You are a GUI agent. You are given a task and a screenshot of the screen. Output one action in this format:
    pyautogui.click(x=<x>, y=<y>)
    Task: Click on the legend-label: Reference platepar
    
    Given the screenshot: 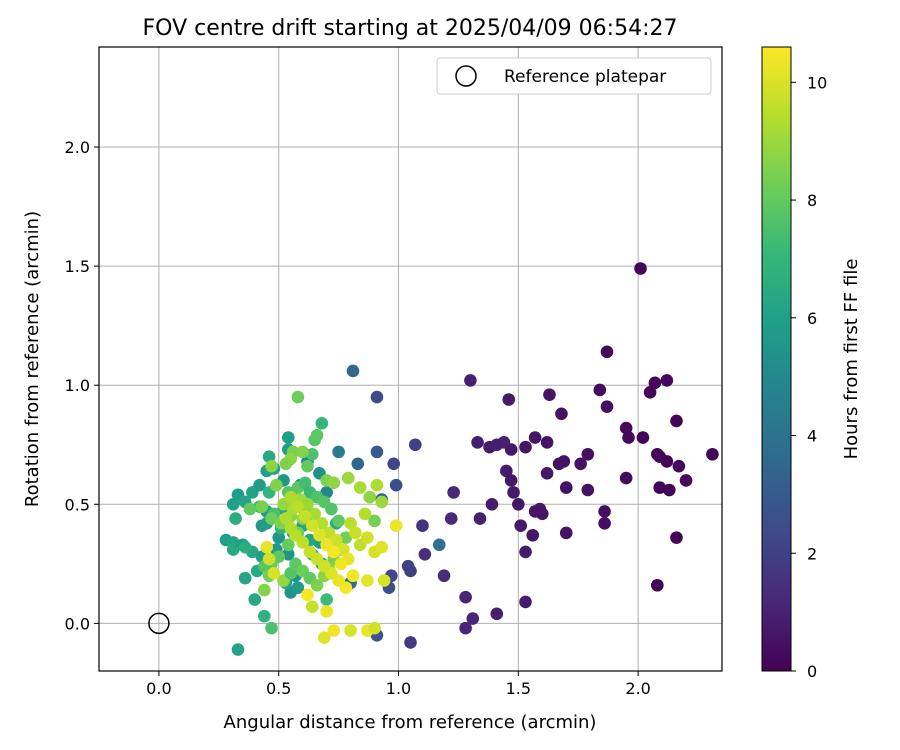 What is the action you would take?
    pyautogui.click(x=585, y=77)
    